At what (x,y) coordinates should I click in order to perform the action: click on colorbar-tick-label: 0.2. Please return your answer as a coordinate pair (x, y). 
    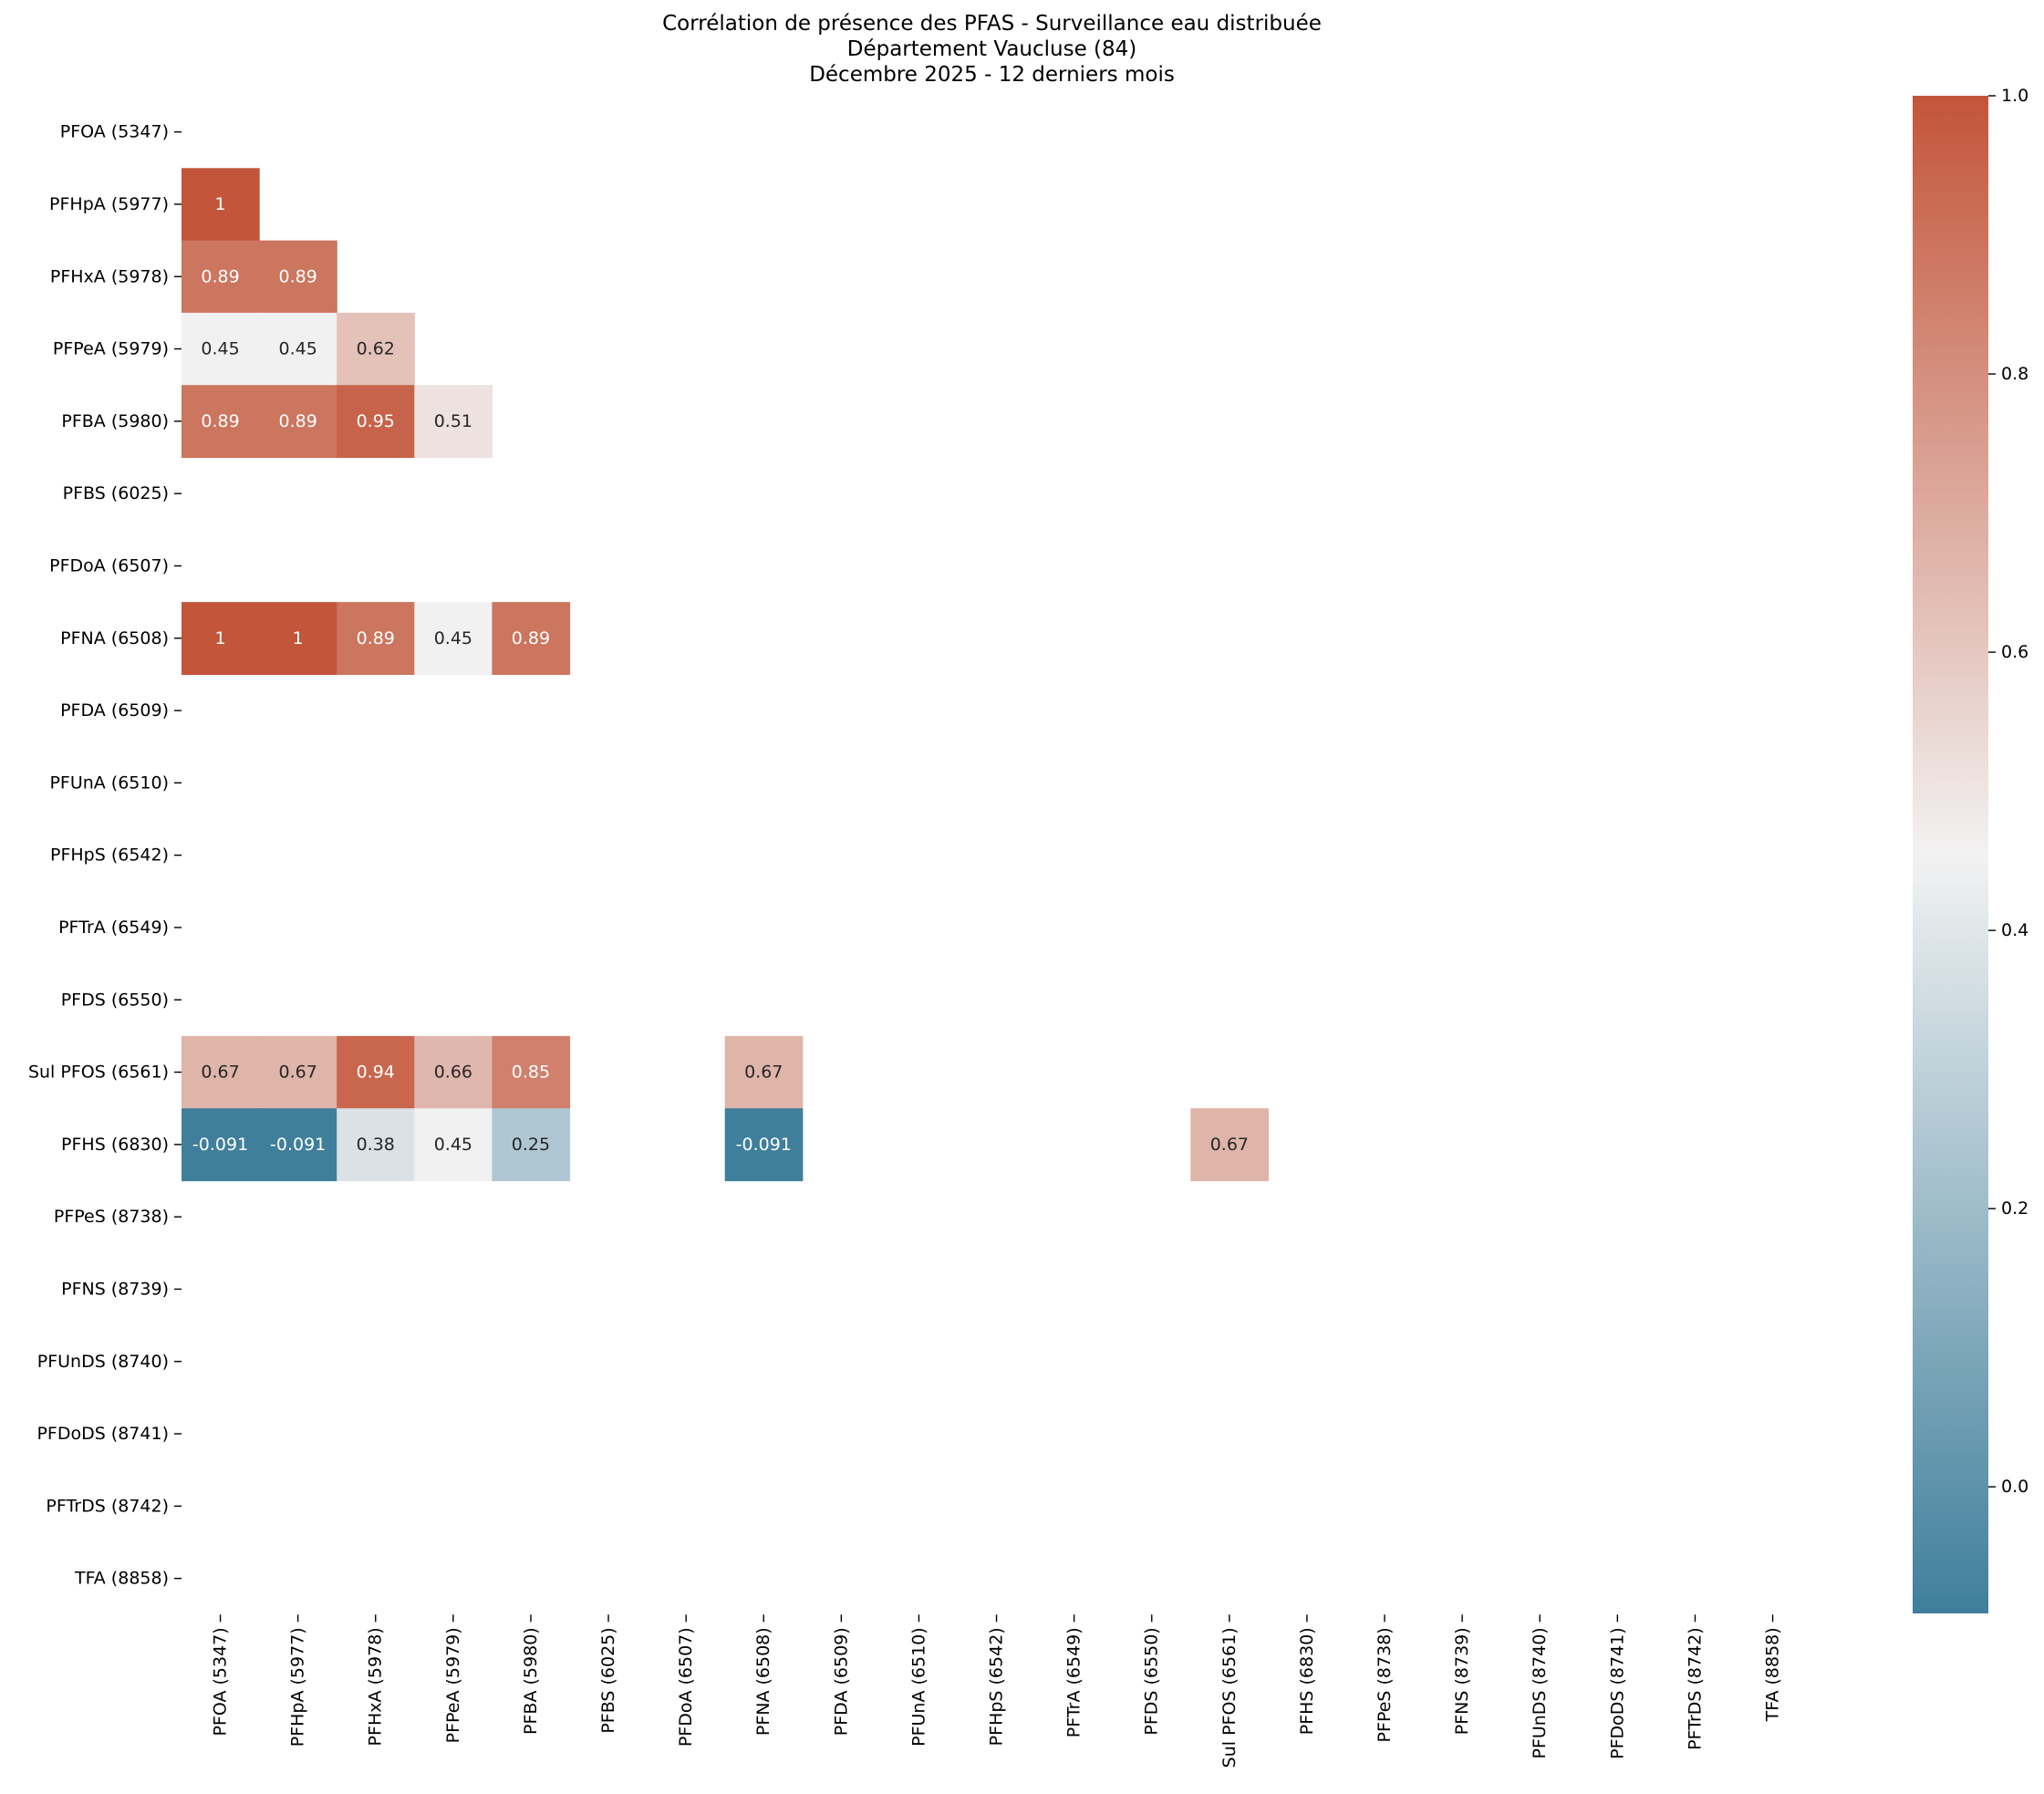
    Looking at the image, I should click on (2014, 1208).